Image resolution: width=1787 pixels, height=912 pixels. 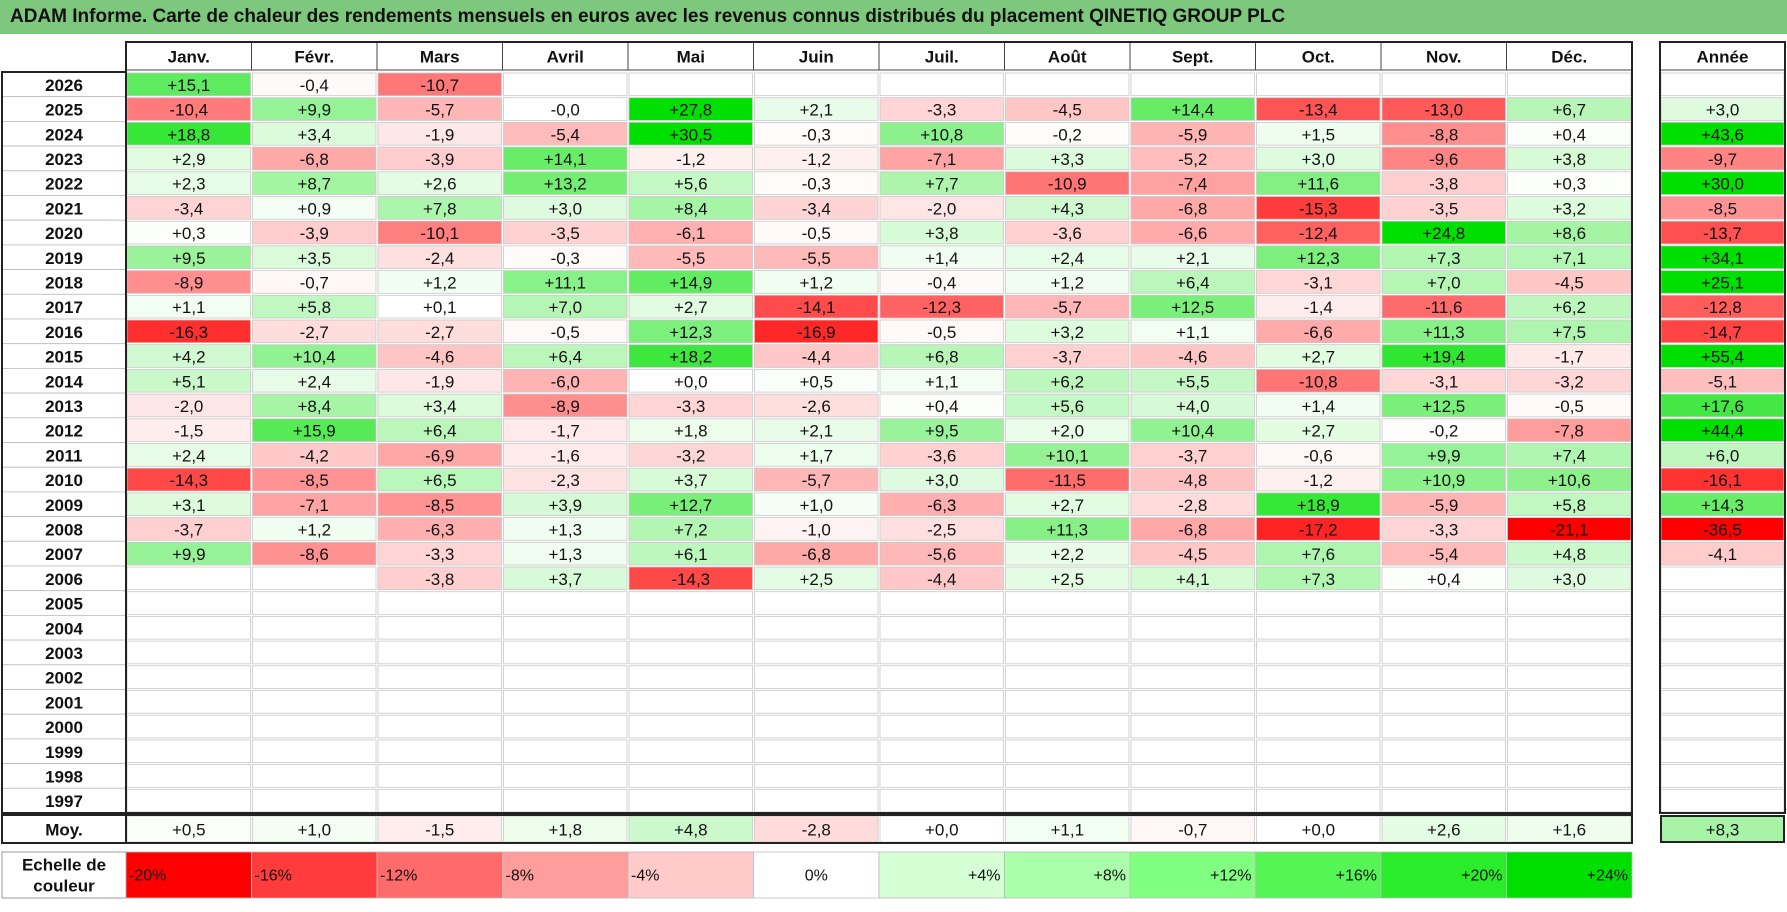 I want to click on cell-value: -0,2, so click(x=1443, y=431).